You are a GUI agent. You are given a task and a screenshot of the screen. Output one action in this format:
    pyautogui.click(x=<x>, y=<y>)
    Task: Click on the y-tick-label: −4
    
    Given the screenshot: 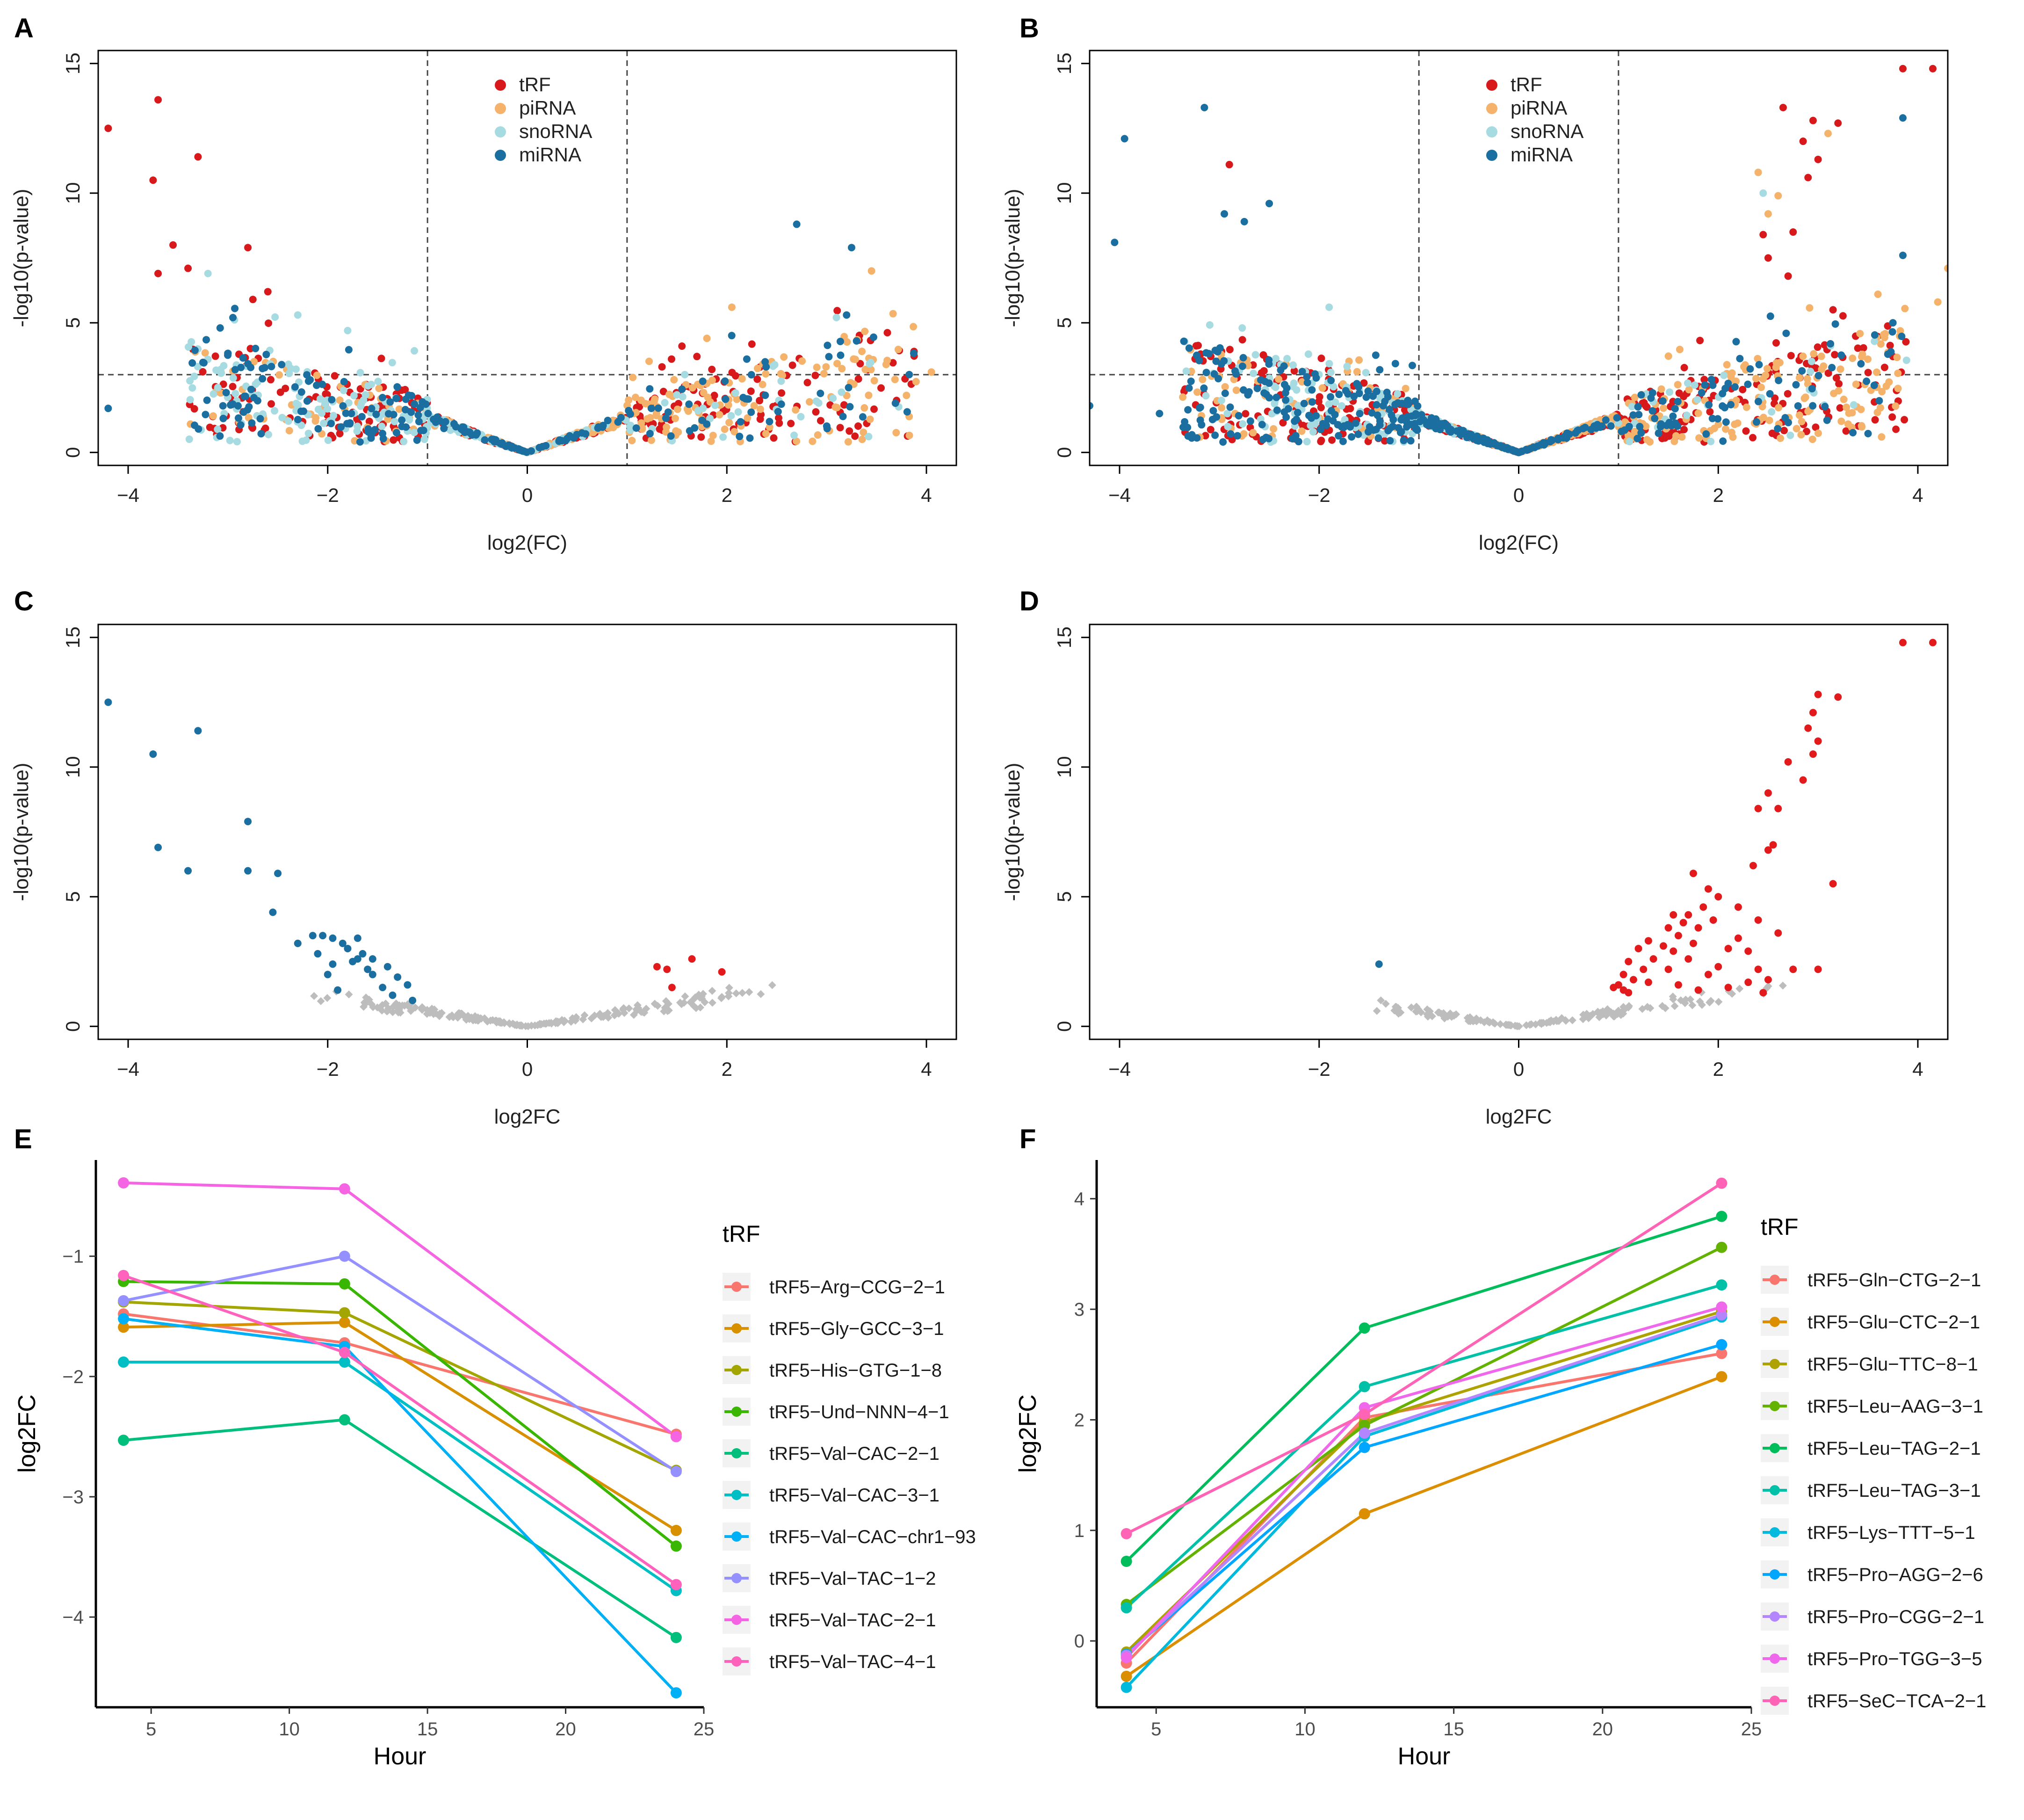 What is the action you would take?
    pyautogui.click(x=73, y=1617)
    